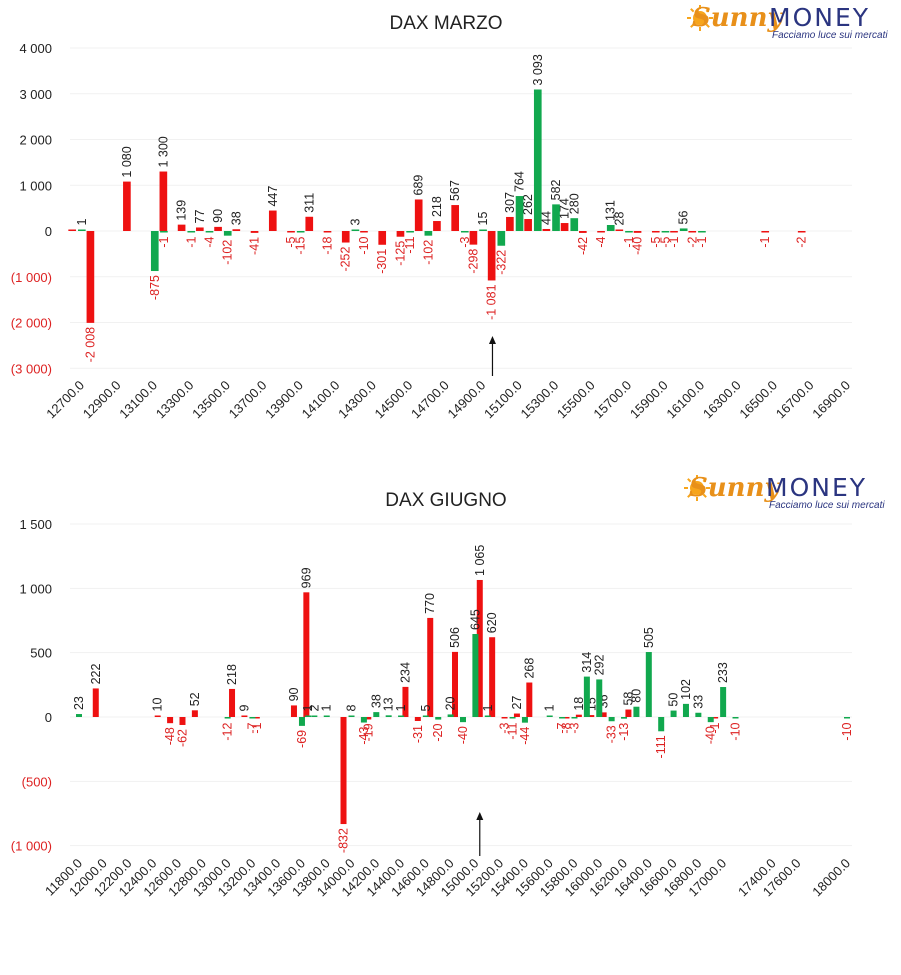 This screenshot has width=901, height=975. What do you see at coordinates (517, 703) in the screenshot?
I see `call-data-label: 27` at bounding box center [517, 703].